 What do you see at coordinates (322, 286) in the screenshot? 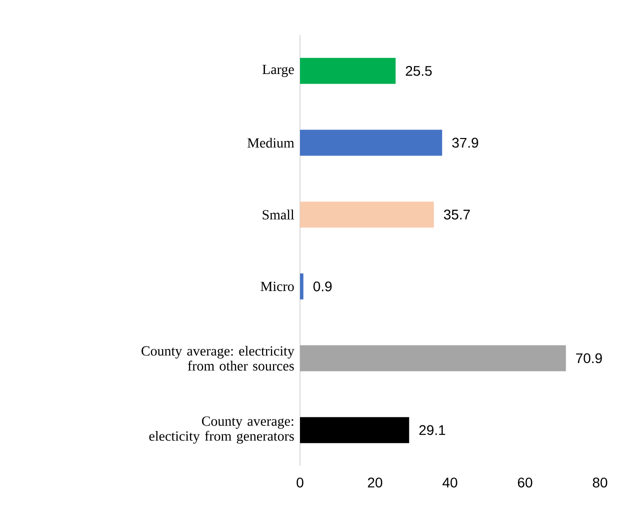
I see `data-label: 0.9` at bounding box center [322, 286].